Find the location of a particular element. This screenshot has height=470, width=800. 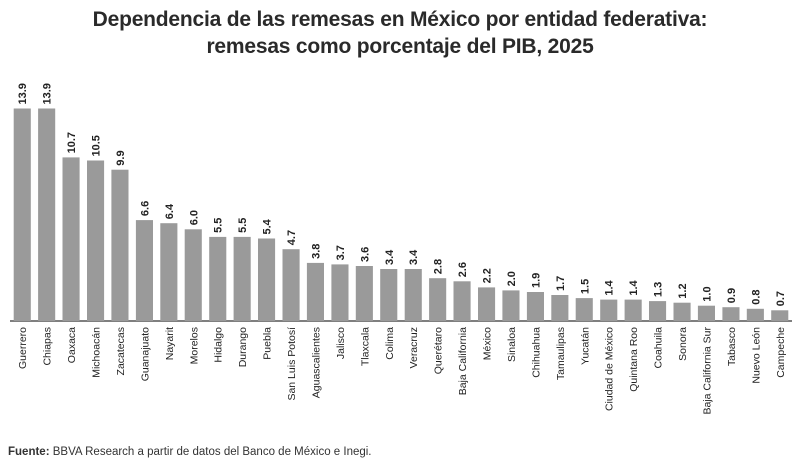

value-label-15: 3.4 is located at coordinates (390, 257).